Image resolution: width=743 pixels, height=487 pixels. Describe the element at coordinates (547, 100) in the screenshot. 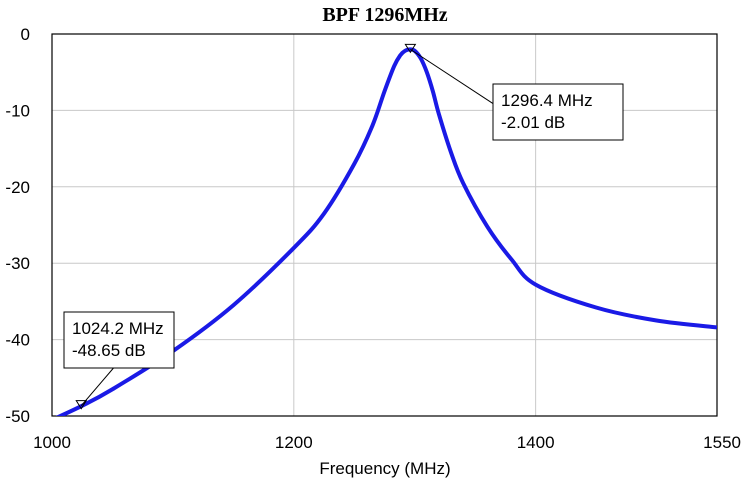

I see `marker-frequency-label: 1296.4 MHz` at that location.